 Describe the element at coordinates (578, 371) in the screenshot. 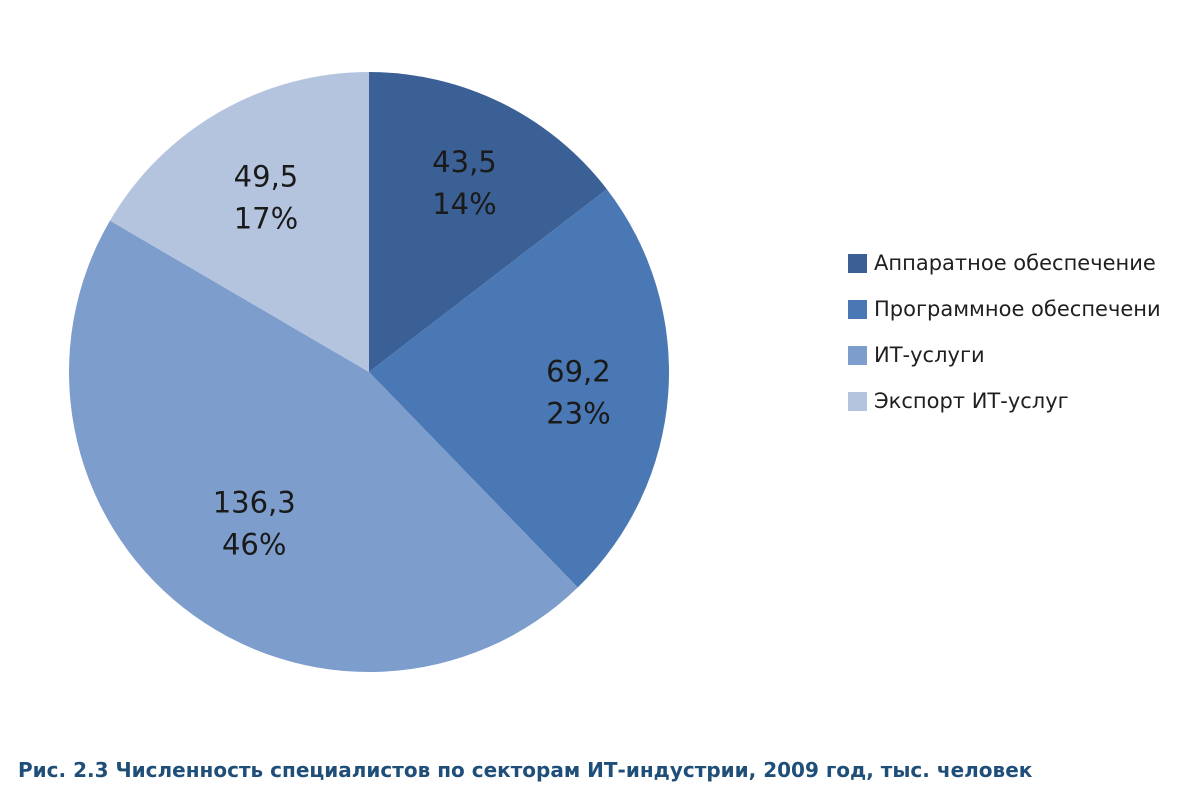

I see `slice-value-label-software: 69,2` at that location.